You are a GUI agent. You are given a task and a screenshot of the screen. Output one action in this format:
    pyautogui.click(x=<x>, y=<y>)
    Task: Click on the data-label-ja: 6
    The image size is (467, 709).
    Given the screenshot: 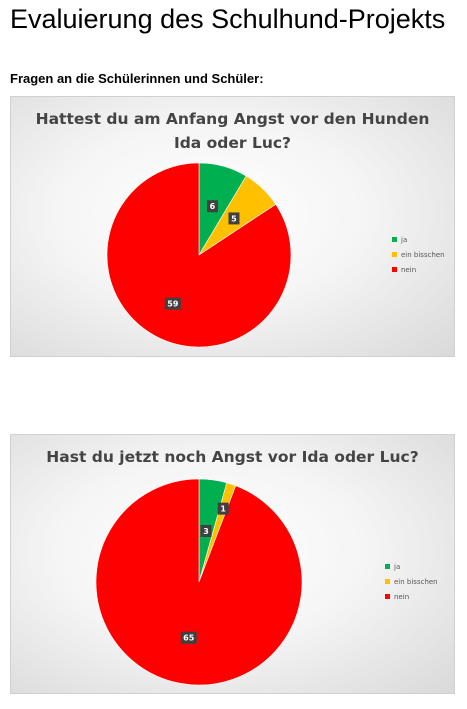 What is the action you would take?
    pyautogui.click(x=212, y=206)
    